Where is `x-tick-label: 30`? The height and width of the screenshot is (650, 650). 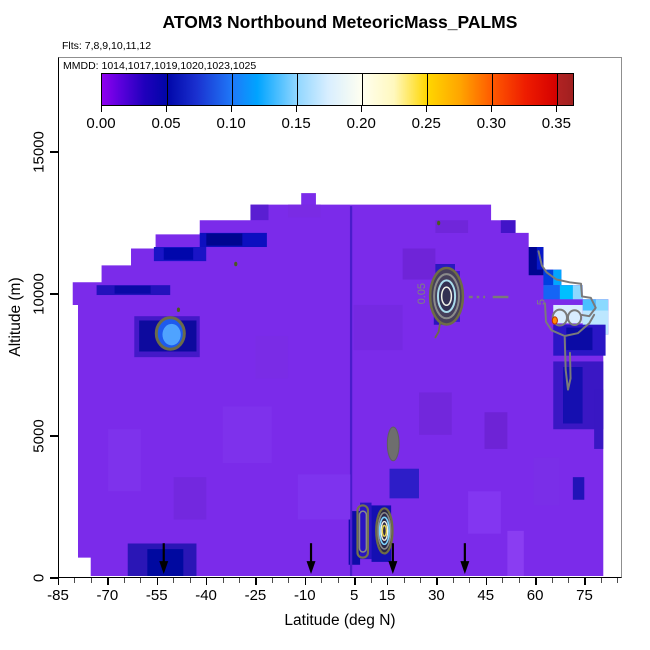
x-tick-label: 30 is located at coordinates (436, 595).